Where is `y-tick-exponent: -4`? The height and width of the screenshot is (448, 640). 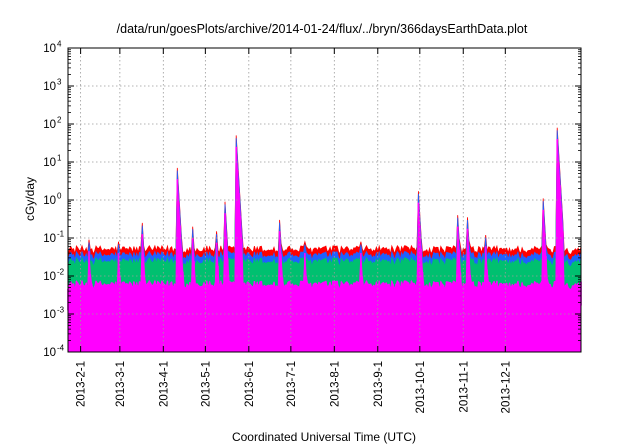
y-tick-exponent: -4 is located at coordinates (61, 348).